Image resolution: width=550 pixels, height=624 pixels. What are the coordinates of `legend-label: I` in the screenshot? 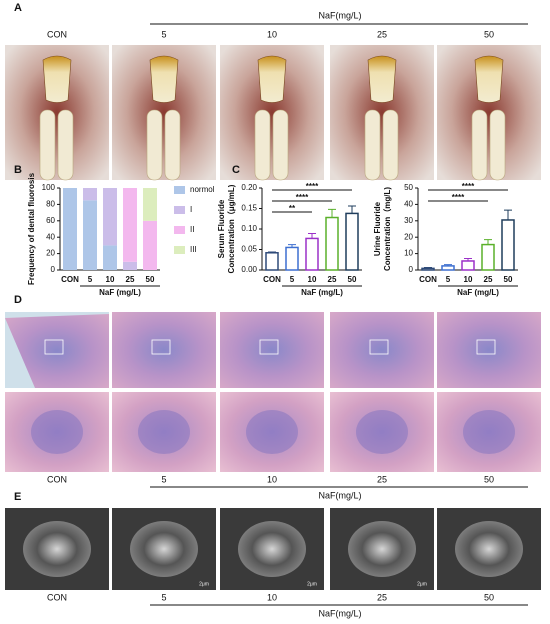 It's located at (191, 209).